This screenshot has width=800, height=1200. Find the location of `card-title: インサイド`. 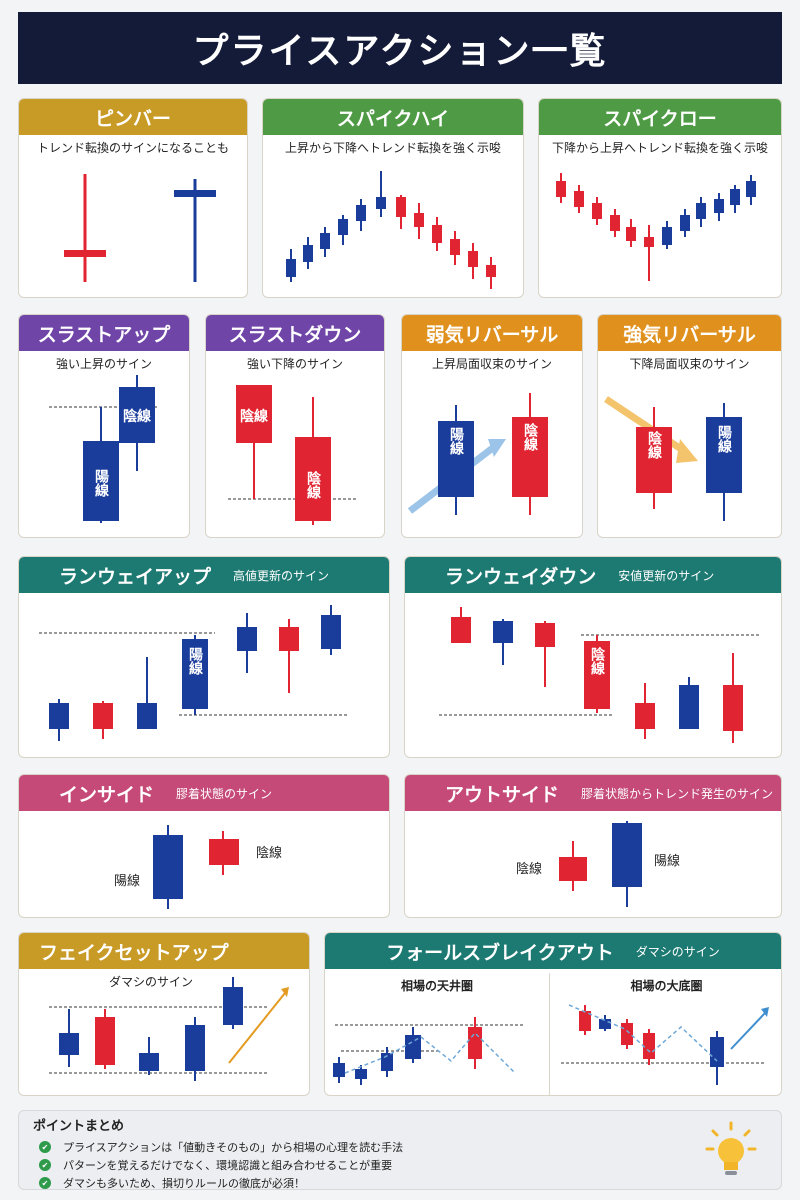

card-title: インサイド is located at coordinates (107, 794).